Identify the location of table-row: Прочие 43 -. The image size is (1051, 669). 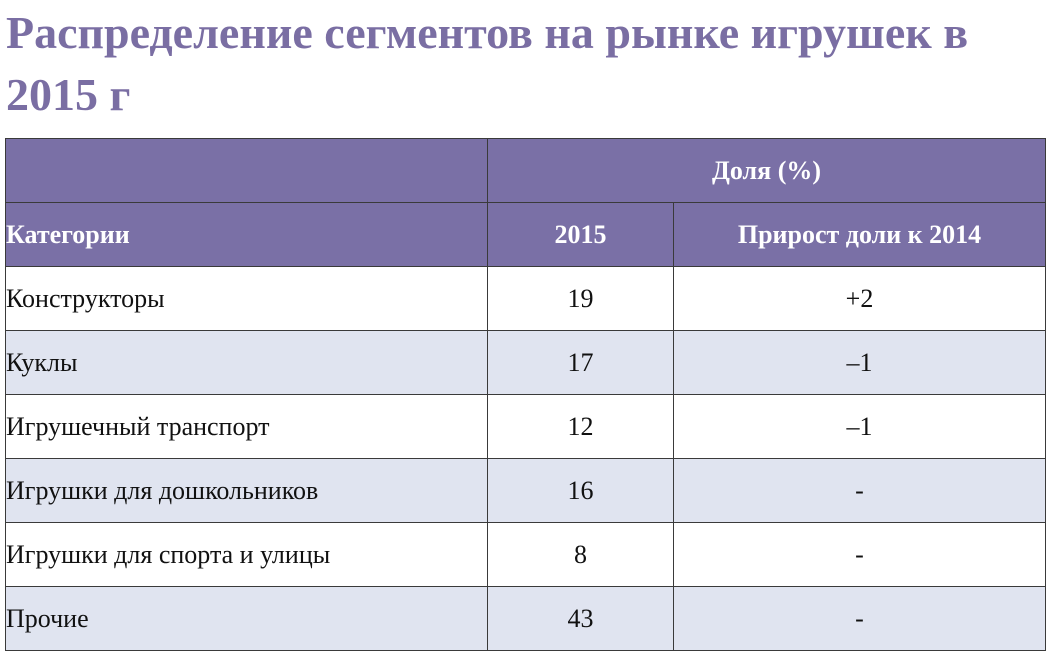
(526, 618).